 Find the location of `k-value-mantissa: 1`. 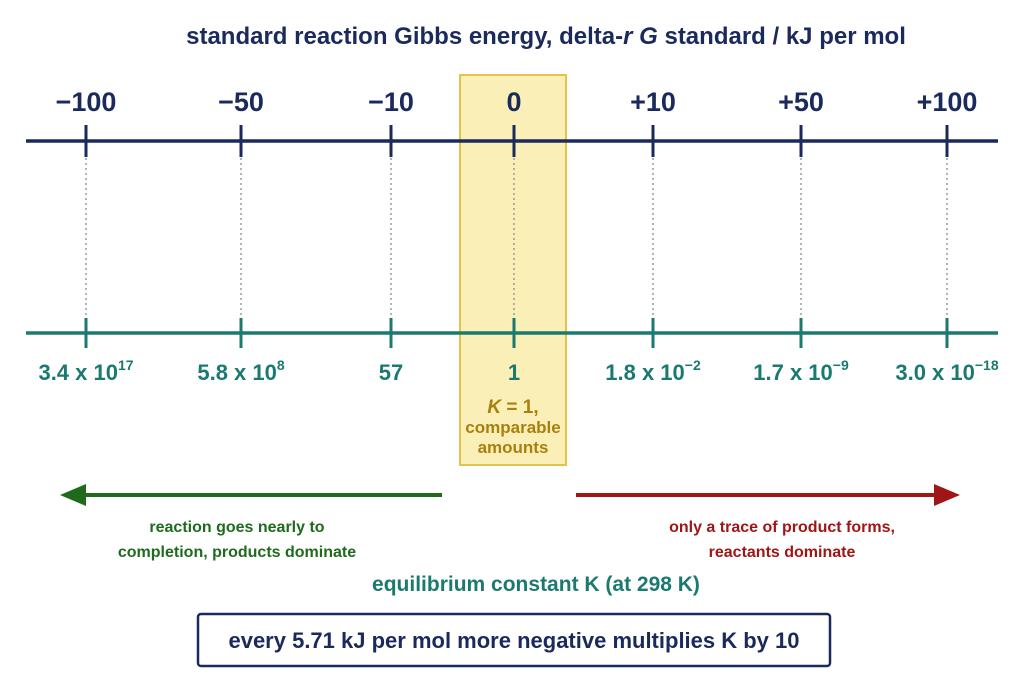

k-value-mantissa: 1 is located at coordinates (514, 372).